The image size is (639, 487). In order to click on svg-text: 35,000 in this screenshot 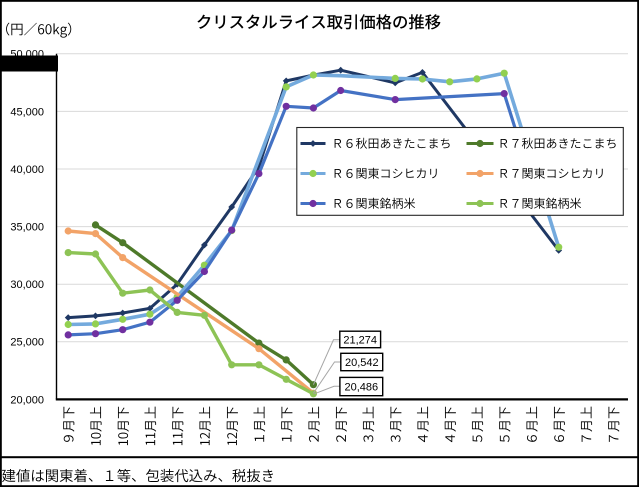, I will do `click(27, 228)`.